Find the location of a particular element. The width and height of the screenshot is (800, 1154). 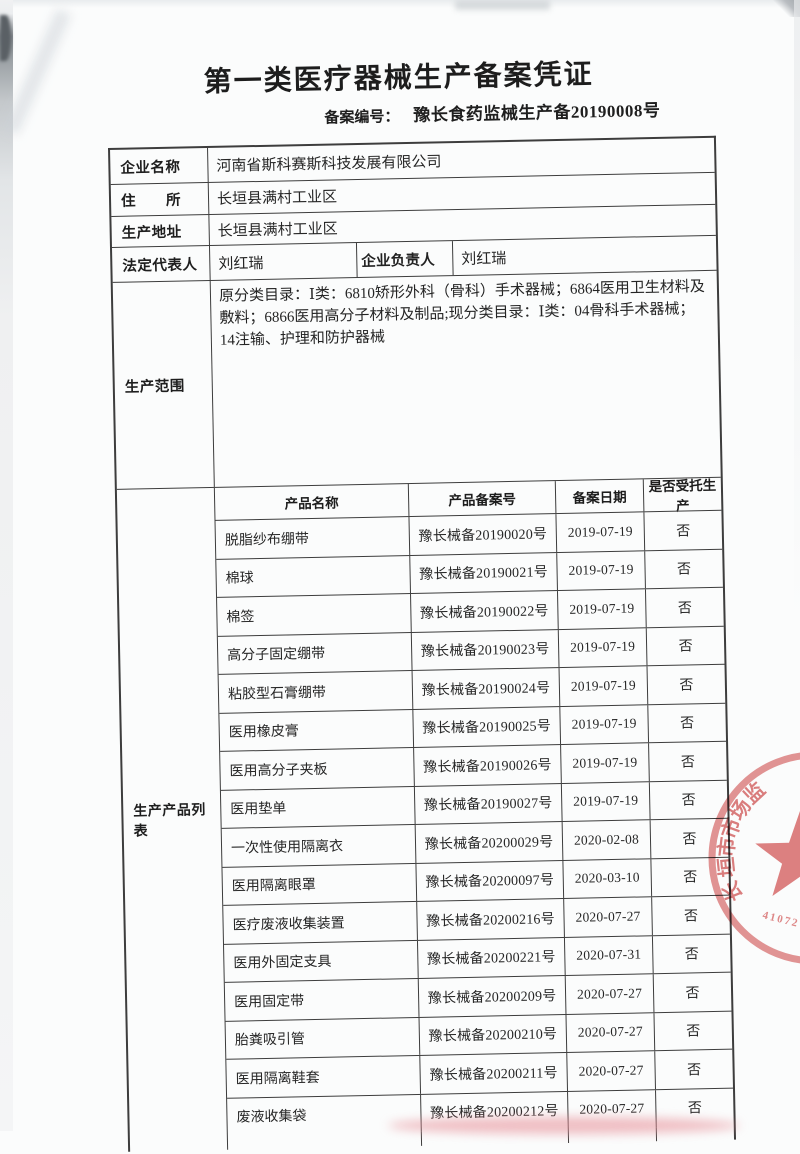

product-filing-no-cell: 豫长械备20190021号 is located at coordinates (483, 573).